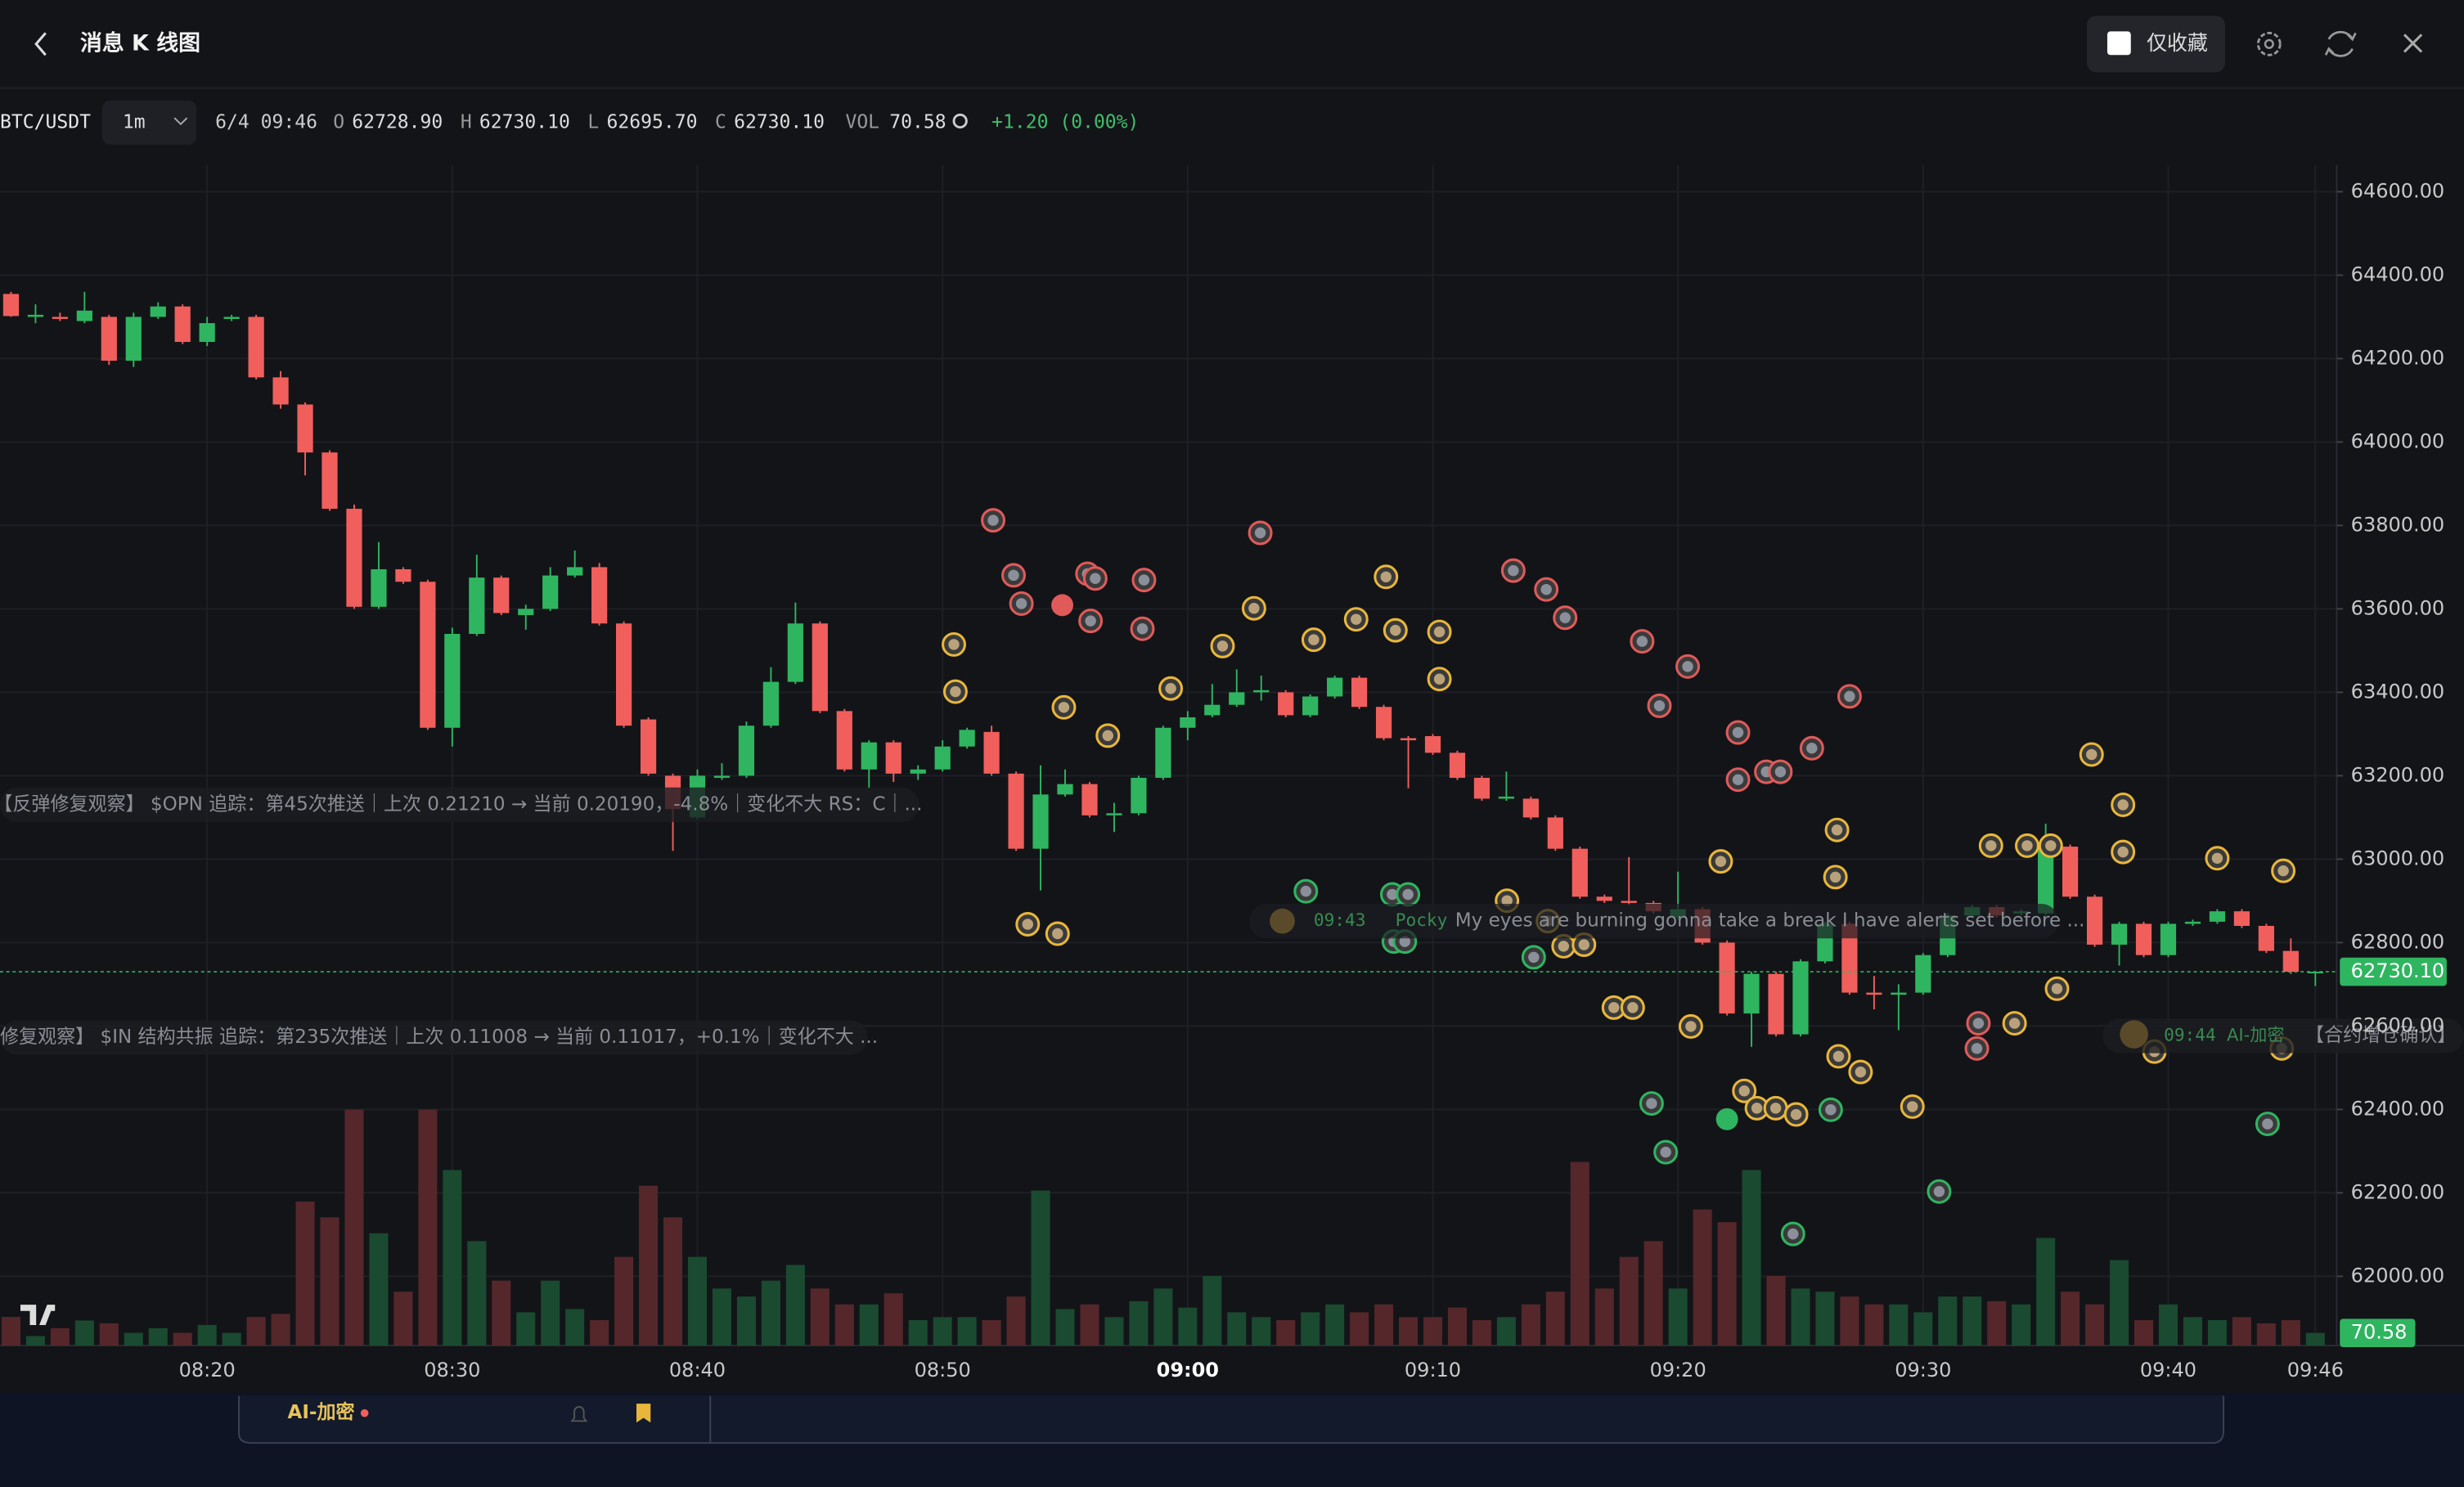 The image size is (2464, 1487). I want to click on x-tick-label: 08:20, so click(207, 1370).